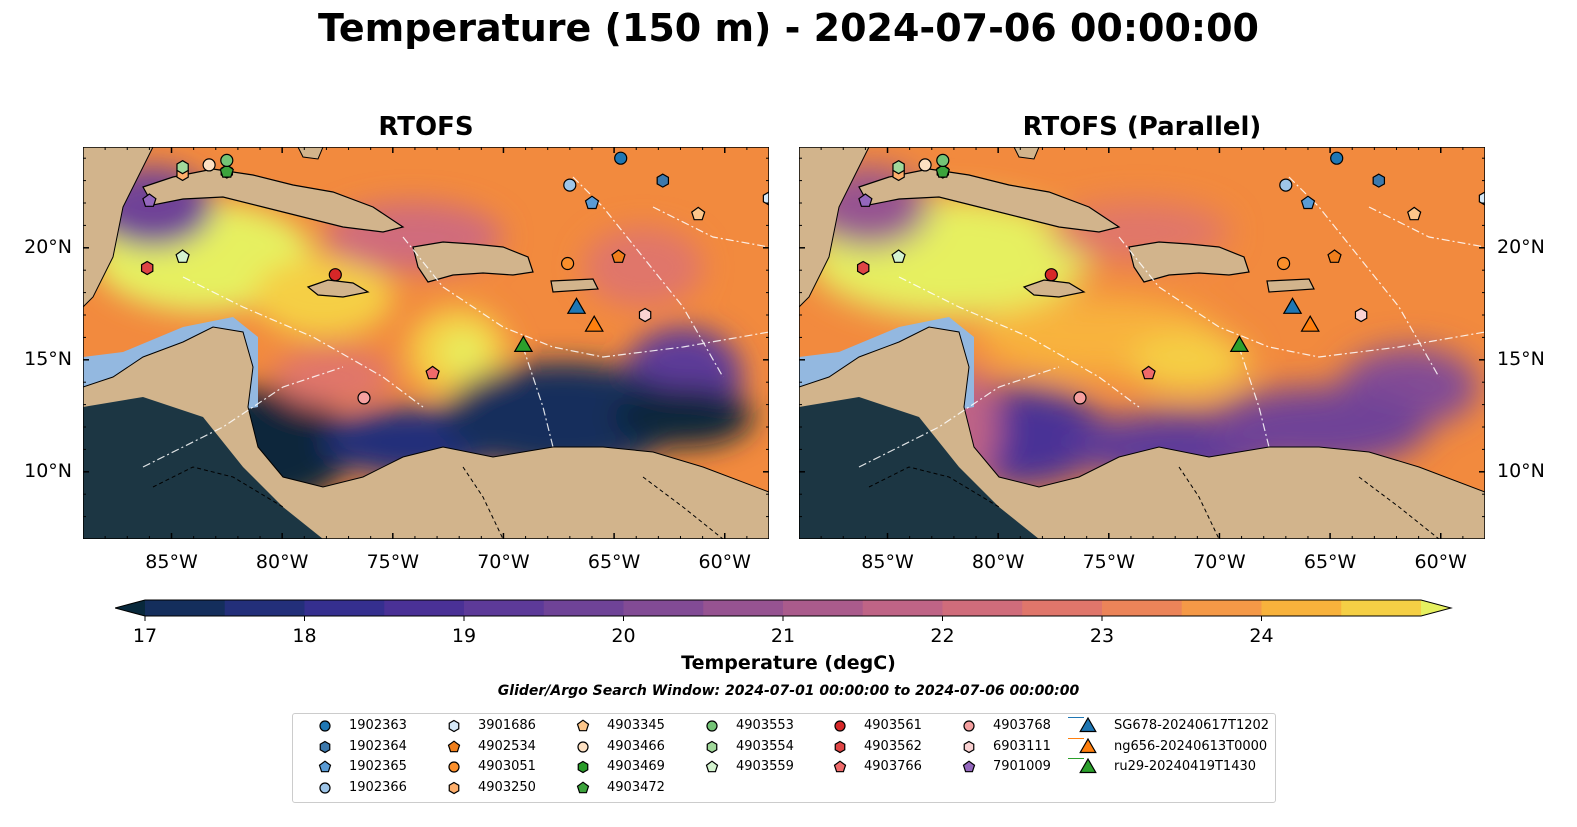 The width and height of the screenshot is (1577, 827). I want to click on markers-rtofs, so click(454, 278).